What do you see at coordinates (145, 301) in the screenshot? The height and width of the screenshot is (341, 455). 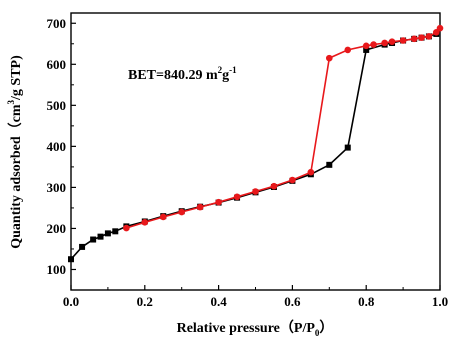 I see `x-tick-label: 0.2` at bounding box center [145, 301].